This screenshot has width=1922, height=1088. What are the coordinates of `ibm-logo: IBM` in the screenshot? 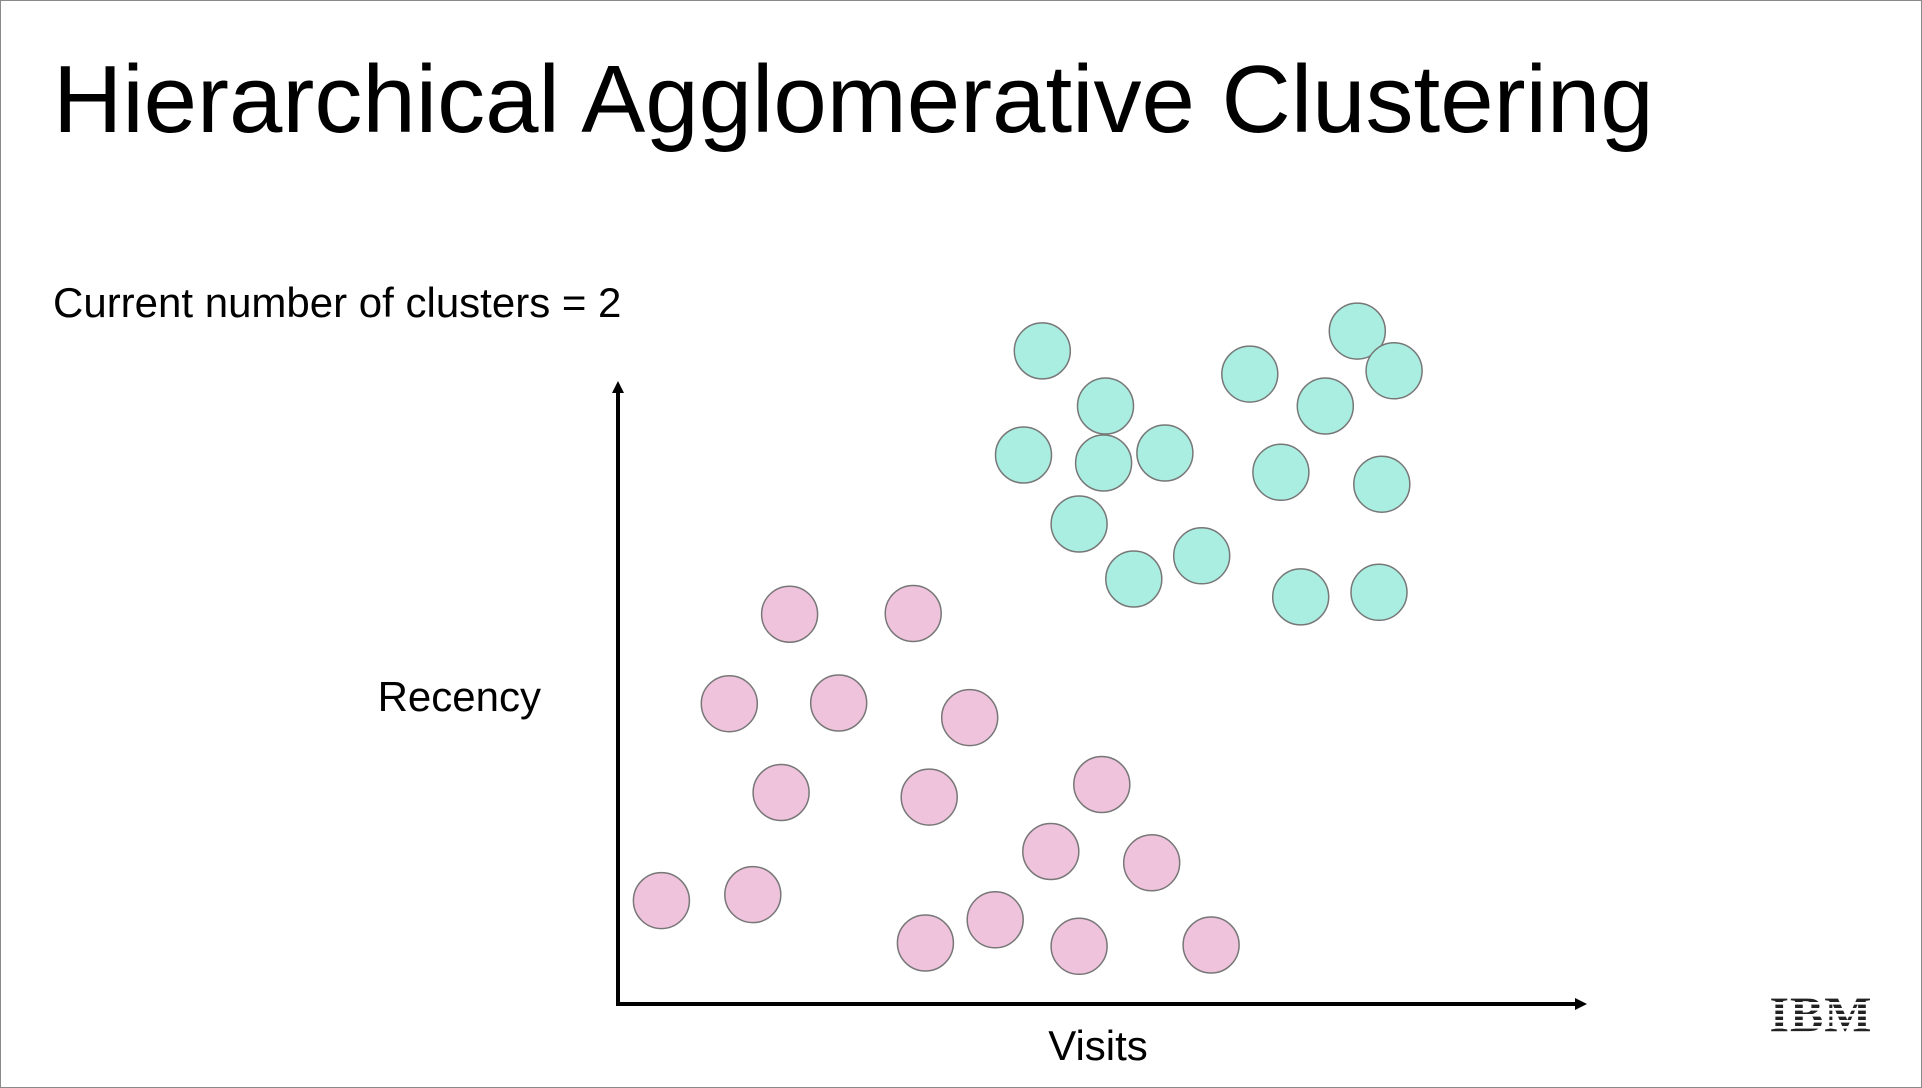 It's located at (1821, 1012).